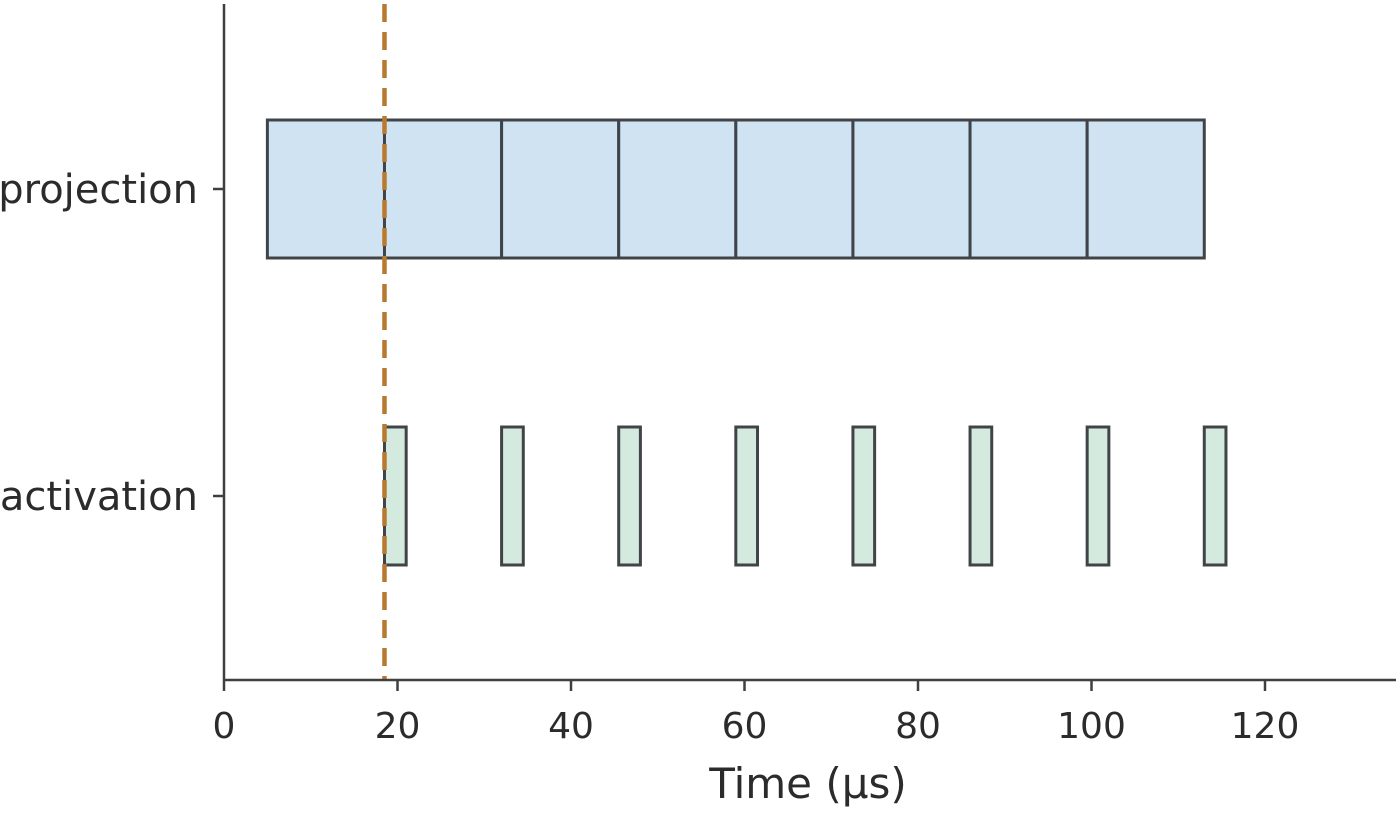 Image resolution: width=1400 pixels, height=814 pixels. I want to click on x-tick-label-60: 60, so click(745, 726).